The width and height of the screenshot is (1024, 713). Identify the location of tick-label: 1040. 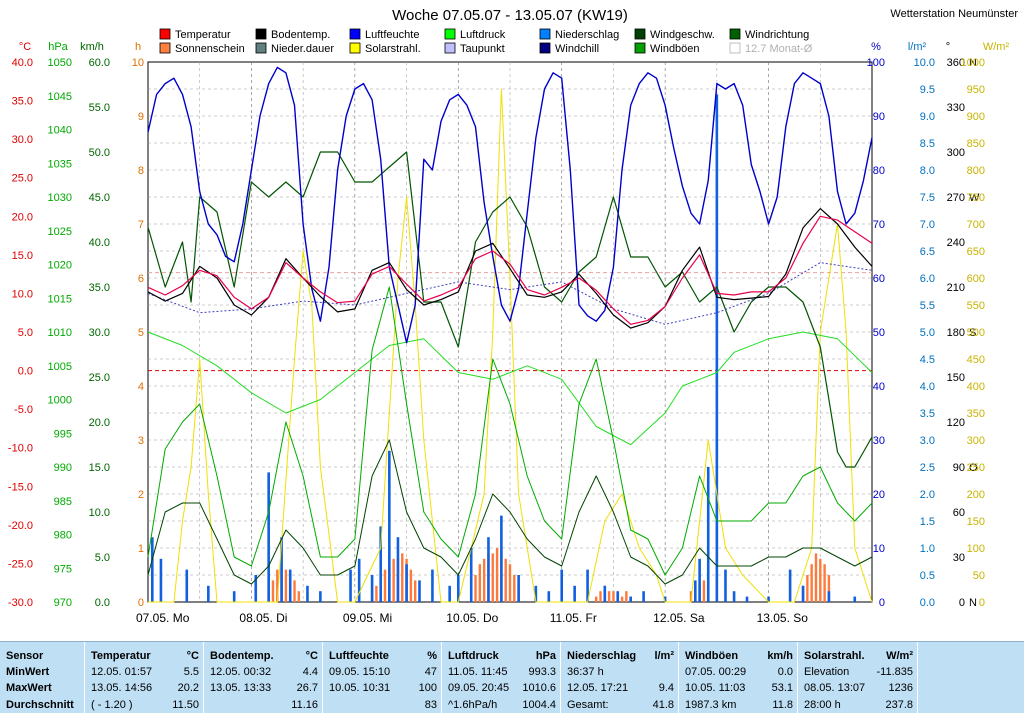
(60, 131).